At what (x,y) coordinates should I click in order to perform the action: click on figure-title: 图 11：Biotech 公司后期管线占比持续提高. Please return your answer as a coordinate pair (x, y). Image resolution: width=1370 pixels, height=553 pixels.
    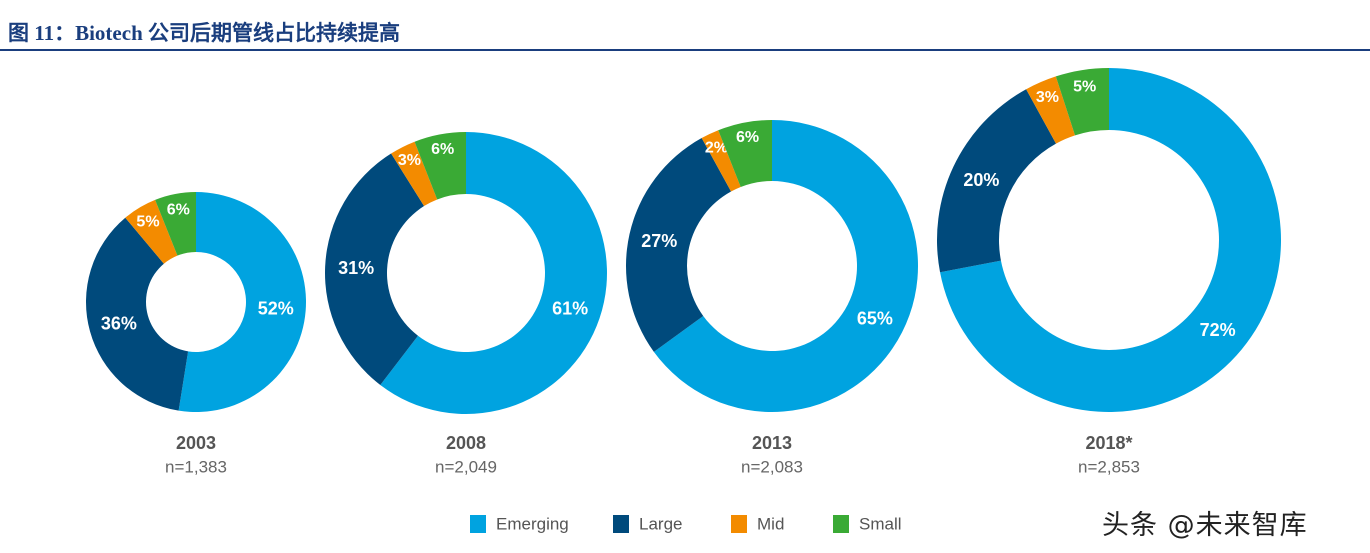
    Looking at the image, I should click on (204, 33).